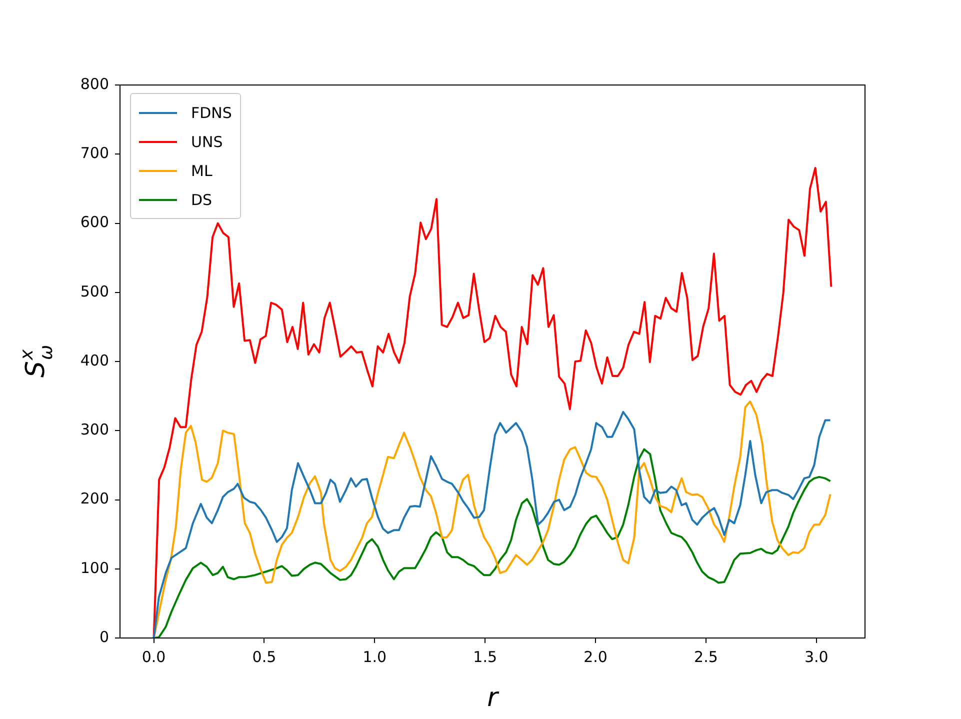  I want to click on x-tick-label: 3.0, so click(816, 657).